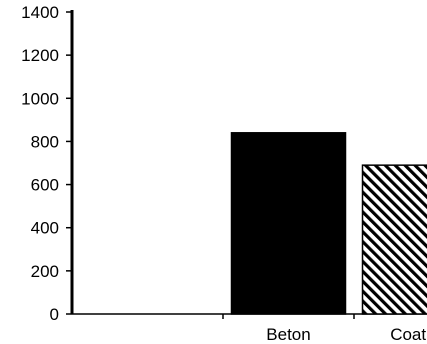  Describe the element at coordinates (394, 239) in the screenshot. I see `bar-coating` at that location.